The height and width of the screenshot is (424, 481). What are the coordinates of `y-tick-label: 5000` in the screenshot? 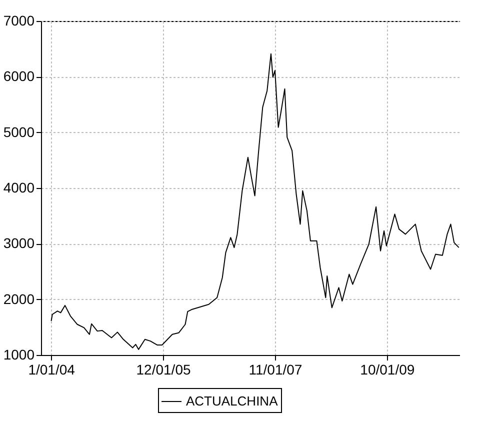 It's located at (19, 132).